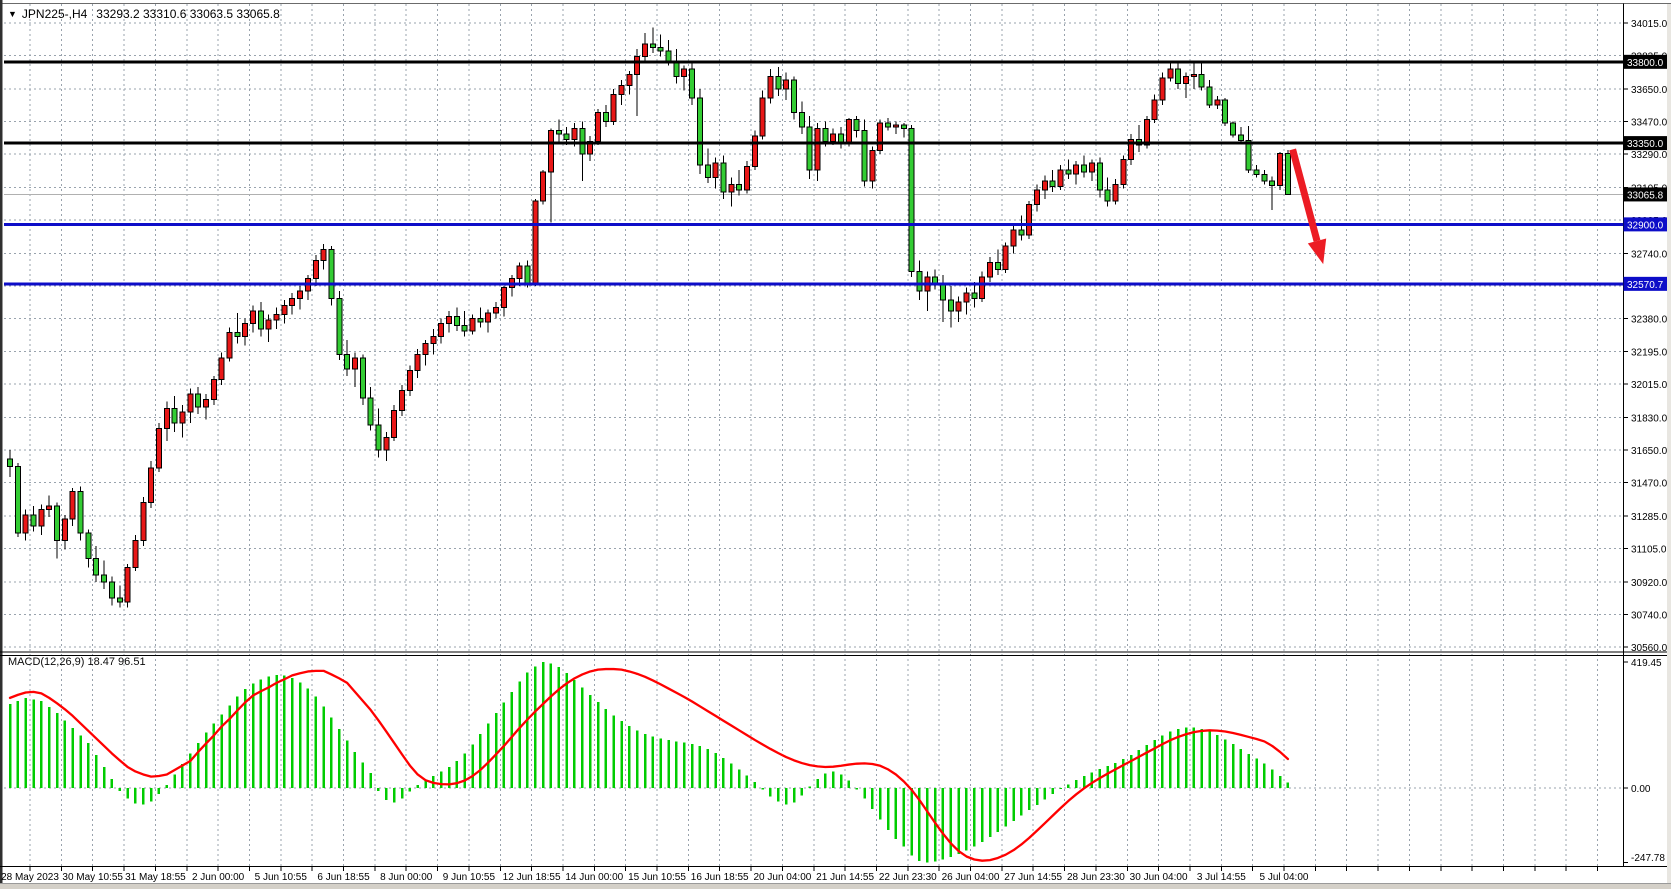 This screenshot has width=1671, height=889. Describe the element at coordinates (1647, 283) in the screenshot. I see `price-line-label-32570.7: 32570.7` at that location.